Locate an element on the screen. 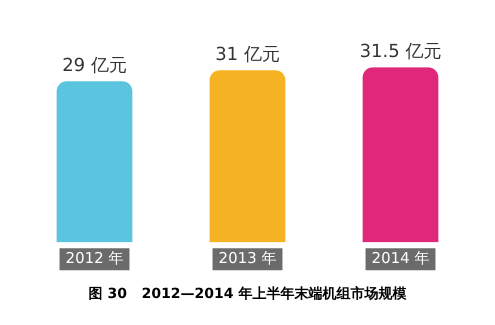 Image resolution: width=495 pixels, height=325 pixels. text: 图 30 2012—2014 年上半年末端机组市场规模 is located at coordinates (248, 293).